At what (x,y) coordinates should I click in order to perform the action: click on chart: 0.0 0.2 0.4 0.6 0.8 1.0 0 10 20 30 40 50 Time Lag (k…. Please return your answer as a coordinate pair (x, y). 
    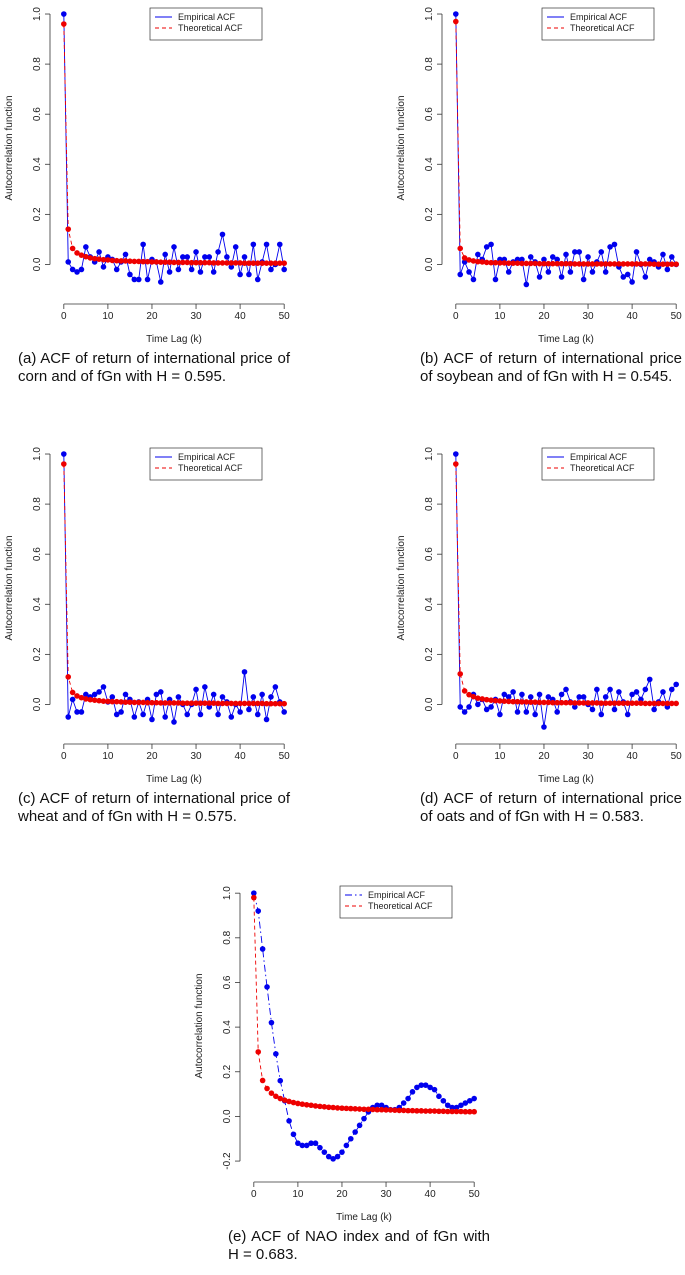
    Looking at the image, I should click on (539, 616).